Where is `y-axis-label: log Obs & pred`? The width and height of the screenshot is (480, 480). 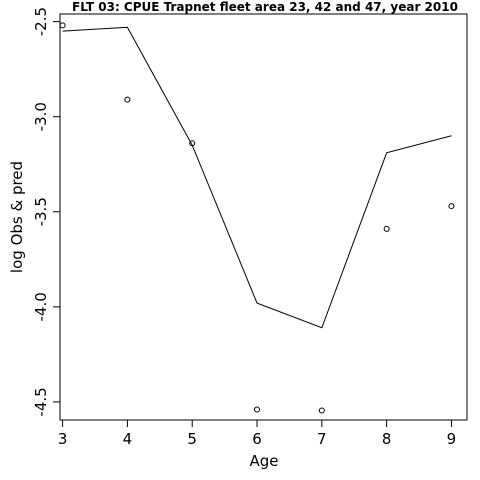 y-axis-label: log Obs & pred is located at coordinates (17, 217).